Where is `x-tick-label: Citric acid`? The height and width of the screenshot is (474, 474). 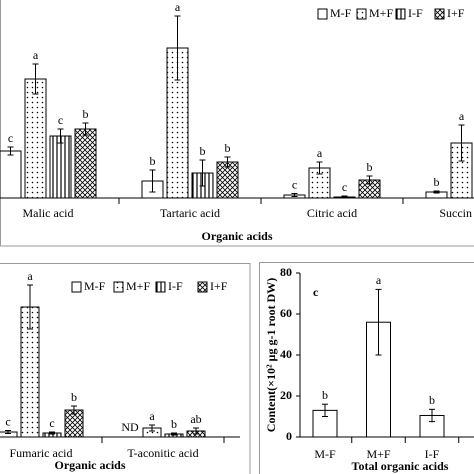 x-tick-label: Citric acid is located at coordinates (332, 213).